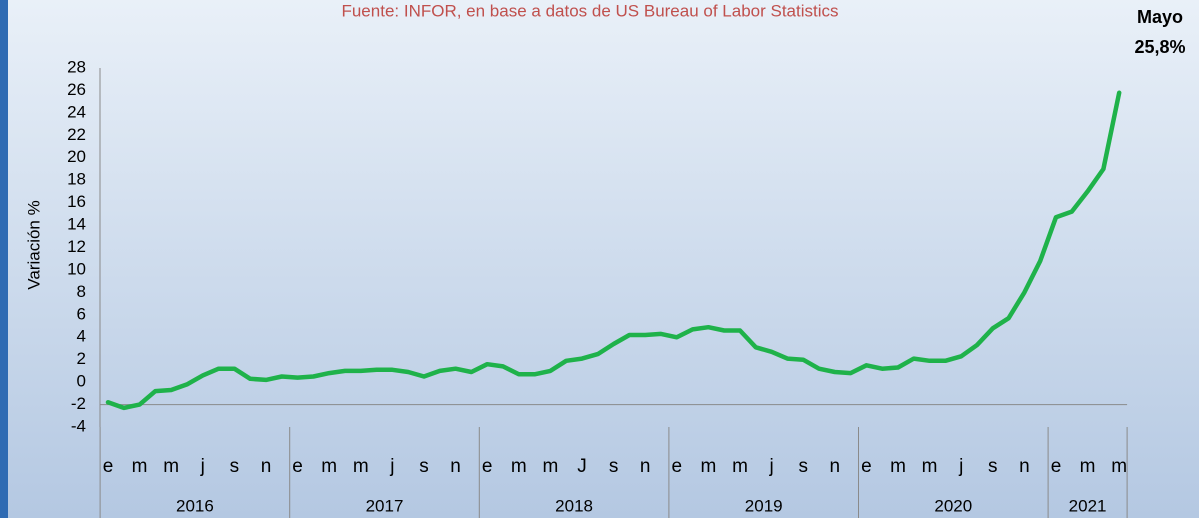 The height and width of the screenshot is (518, 1199). I want to click on annotation: Mayo, so click(1160, 17).